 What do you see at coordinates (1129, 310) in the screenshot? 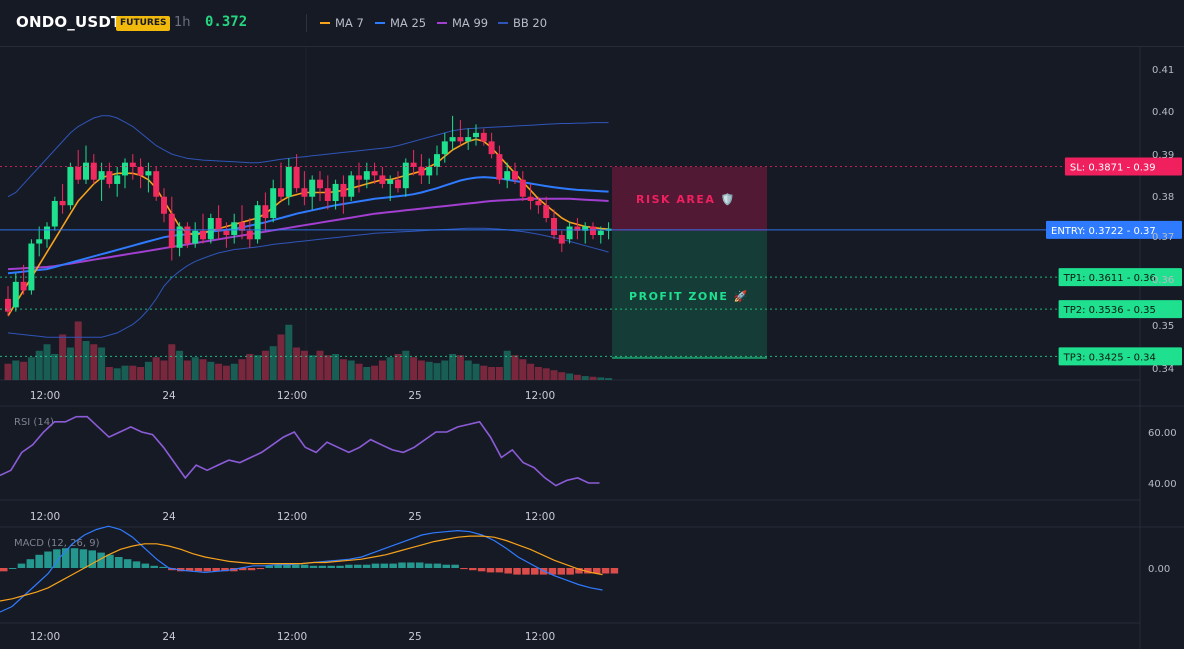
I see `level-sep: -` at bounding box center [1129, 310].